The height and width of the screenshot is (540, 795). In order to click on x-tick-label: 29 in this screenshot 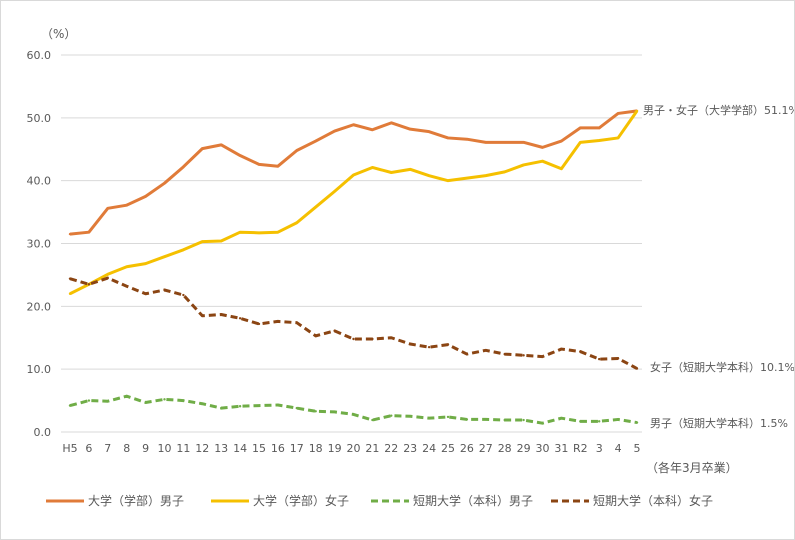, I will do `click(524, 448)`.